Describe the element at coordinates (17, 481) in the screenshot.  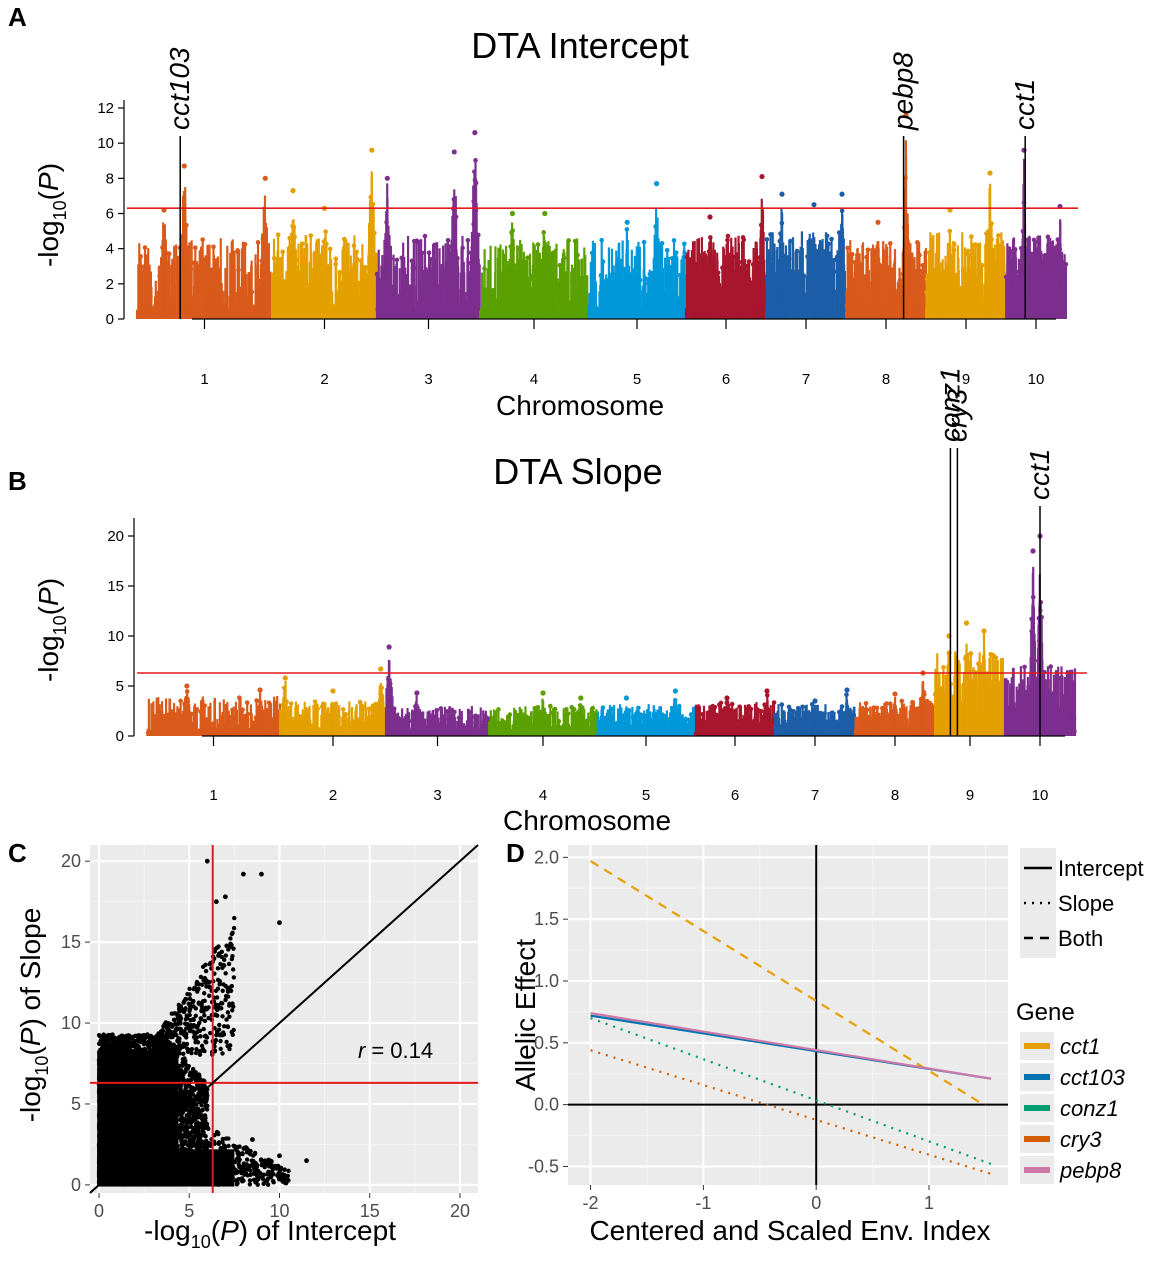
I see `panel-b-letter: B` at that location.